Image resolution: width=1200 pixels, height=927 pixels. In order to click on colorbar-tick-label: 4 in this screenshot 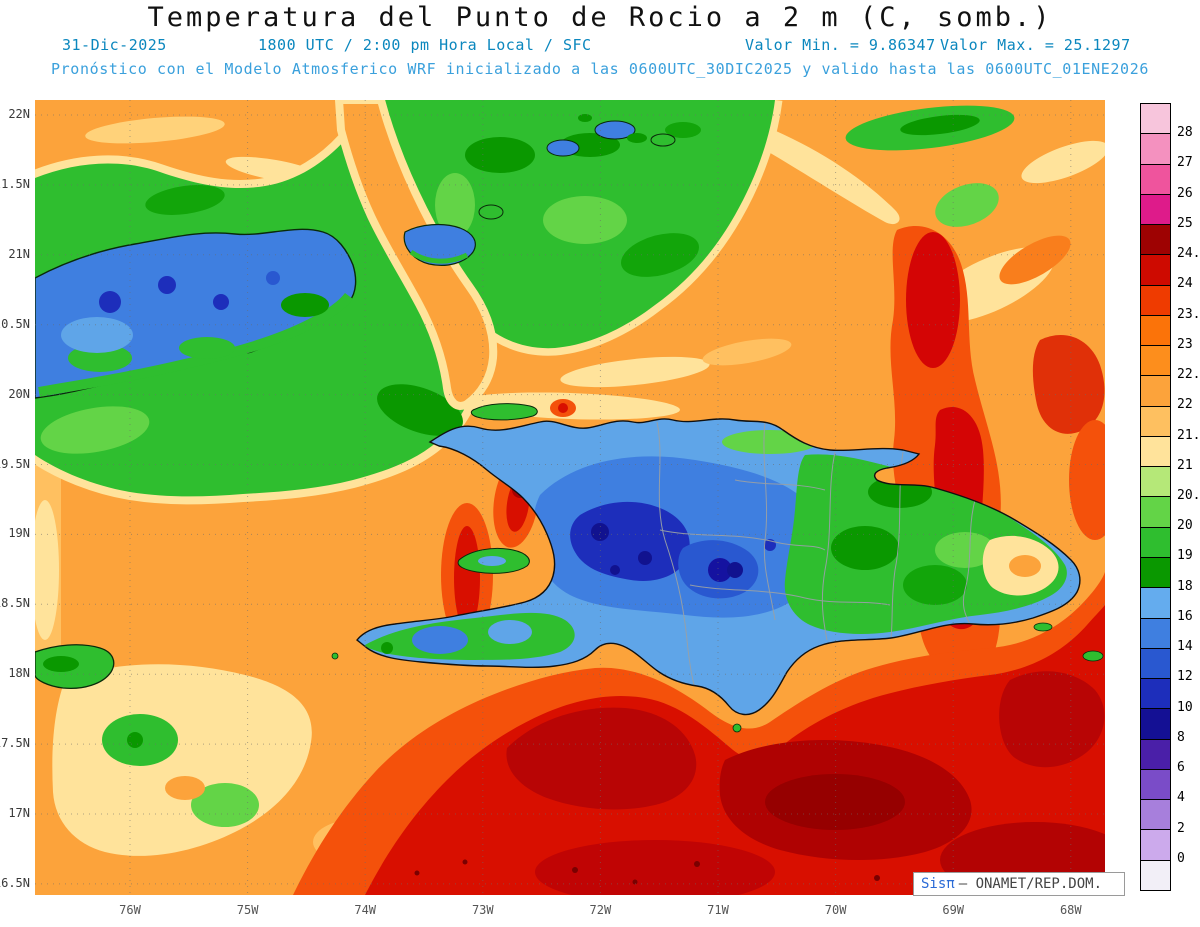, I will do `click(1181, 798)`.